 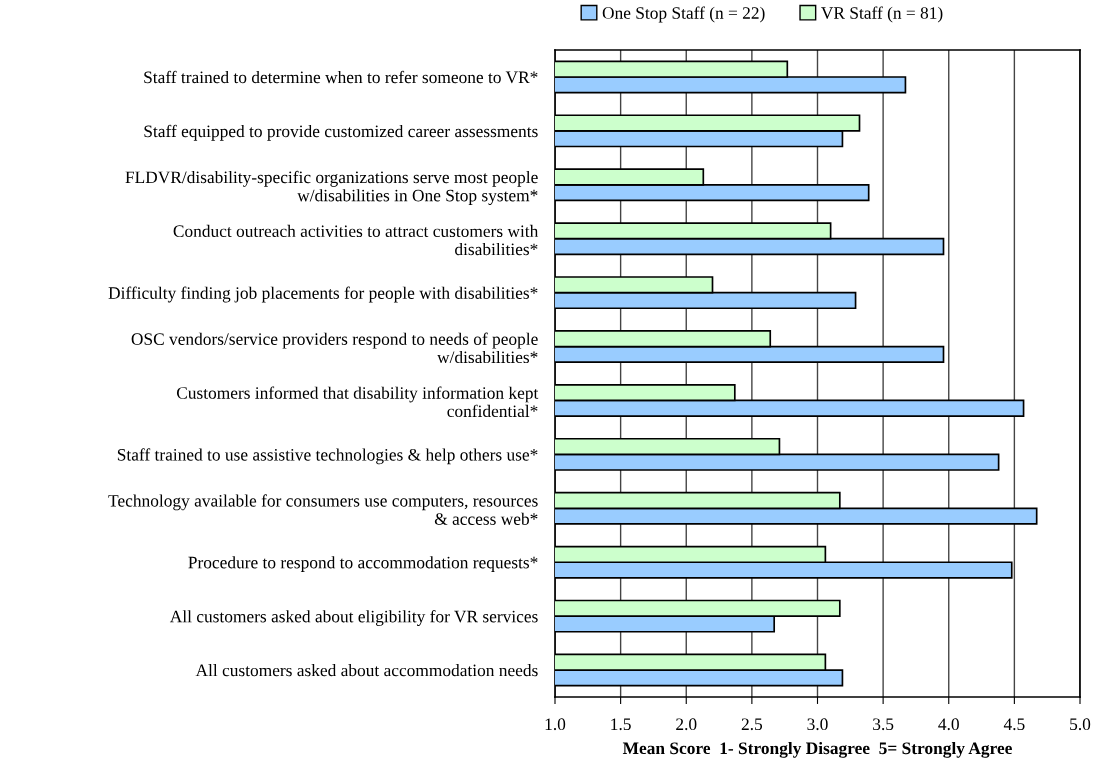 What do you see at coordinates (356, 240) in the screenshot?
I see `y-tick-label: Conduct outreach activities to attract customers with disabilities*` at bounding box center [356, 240].